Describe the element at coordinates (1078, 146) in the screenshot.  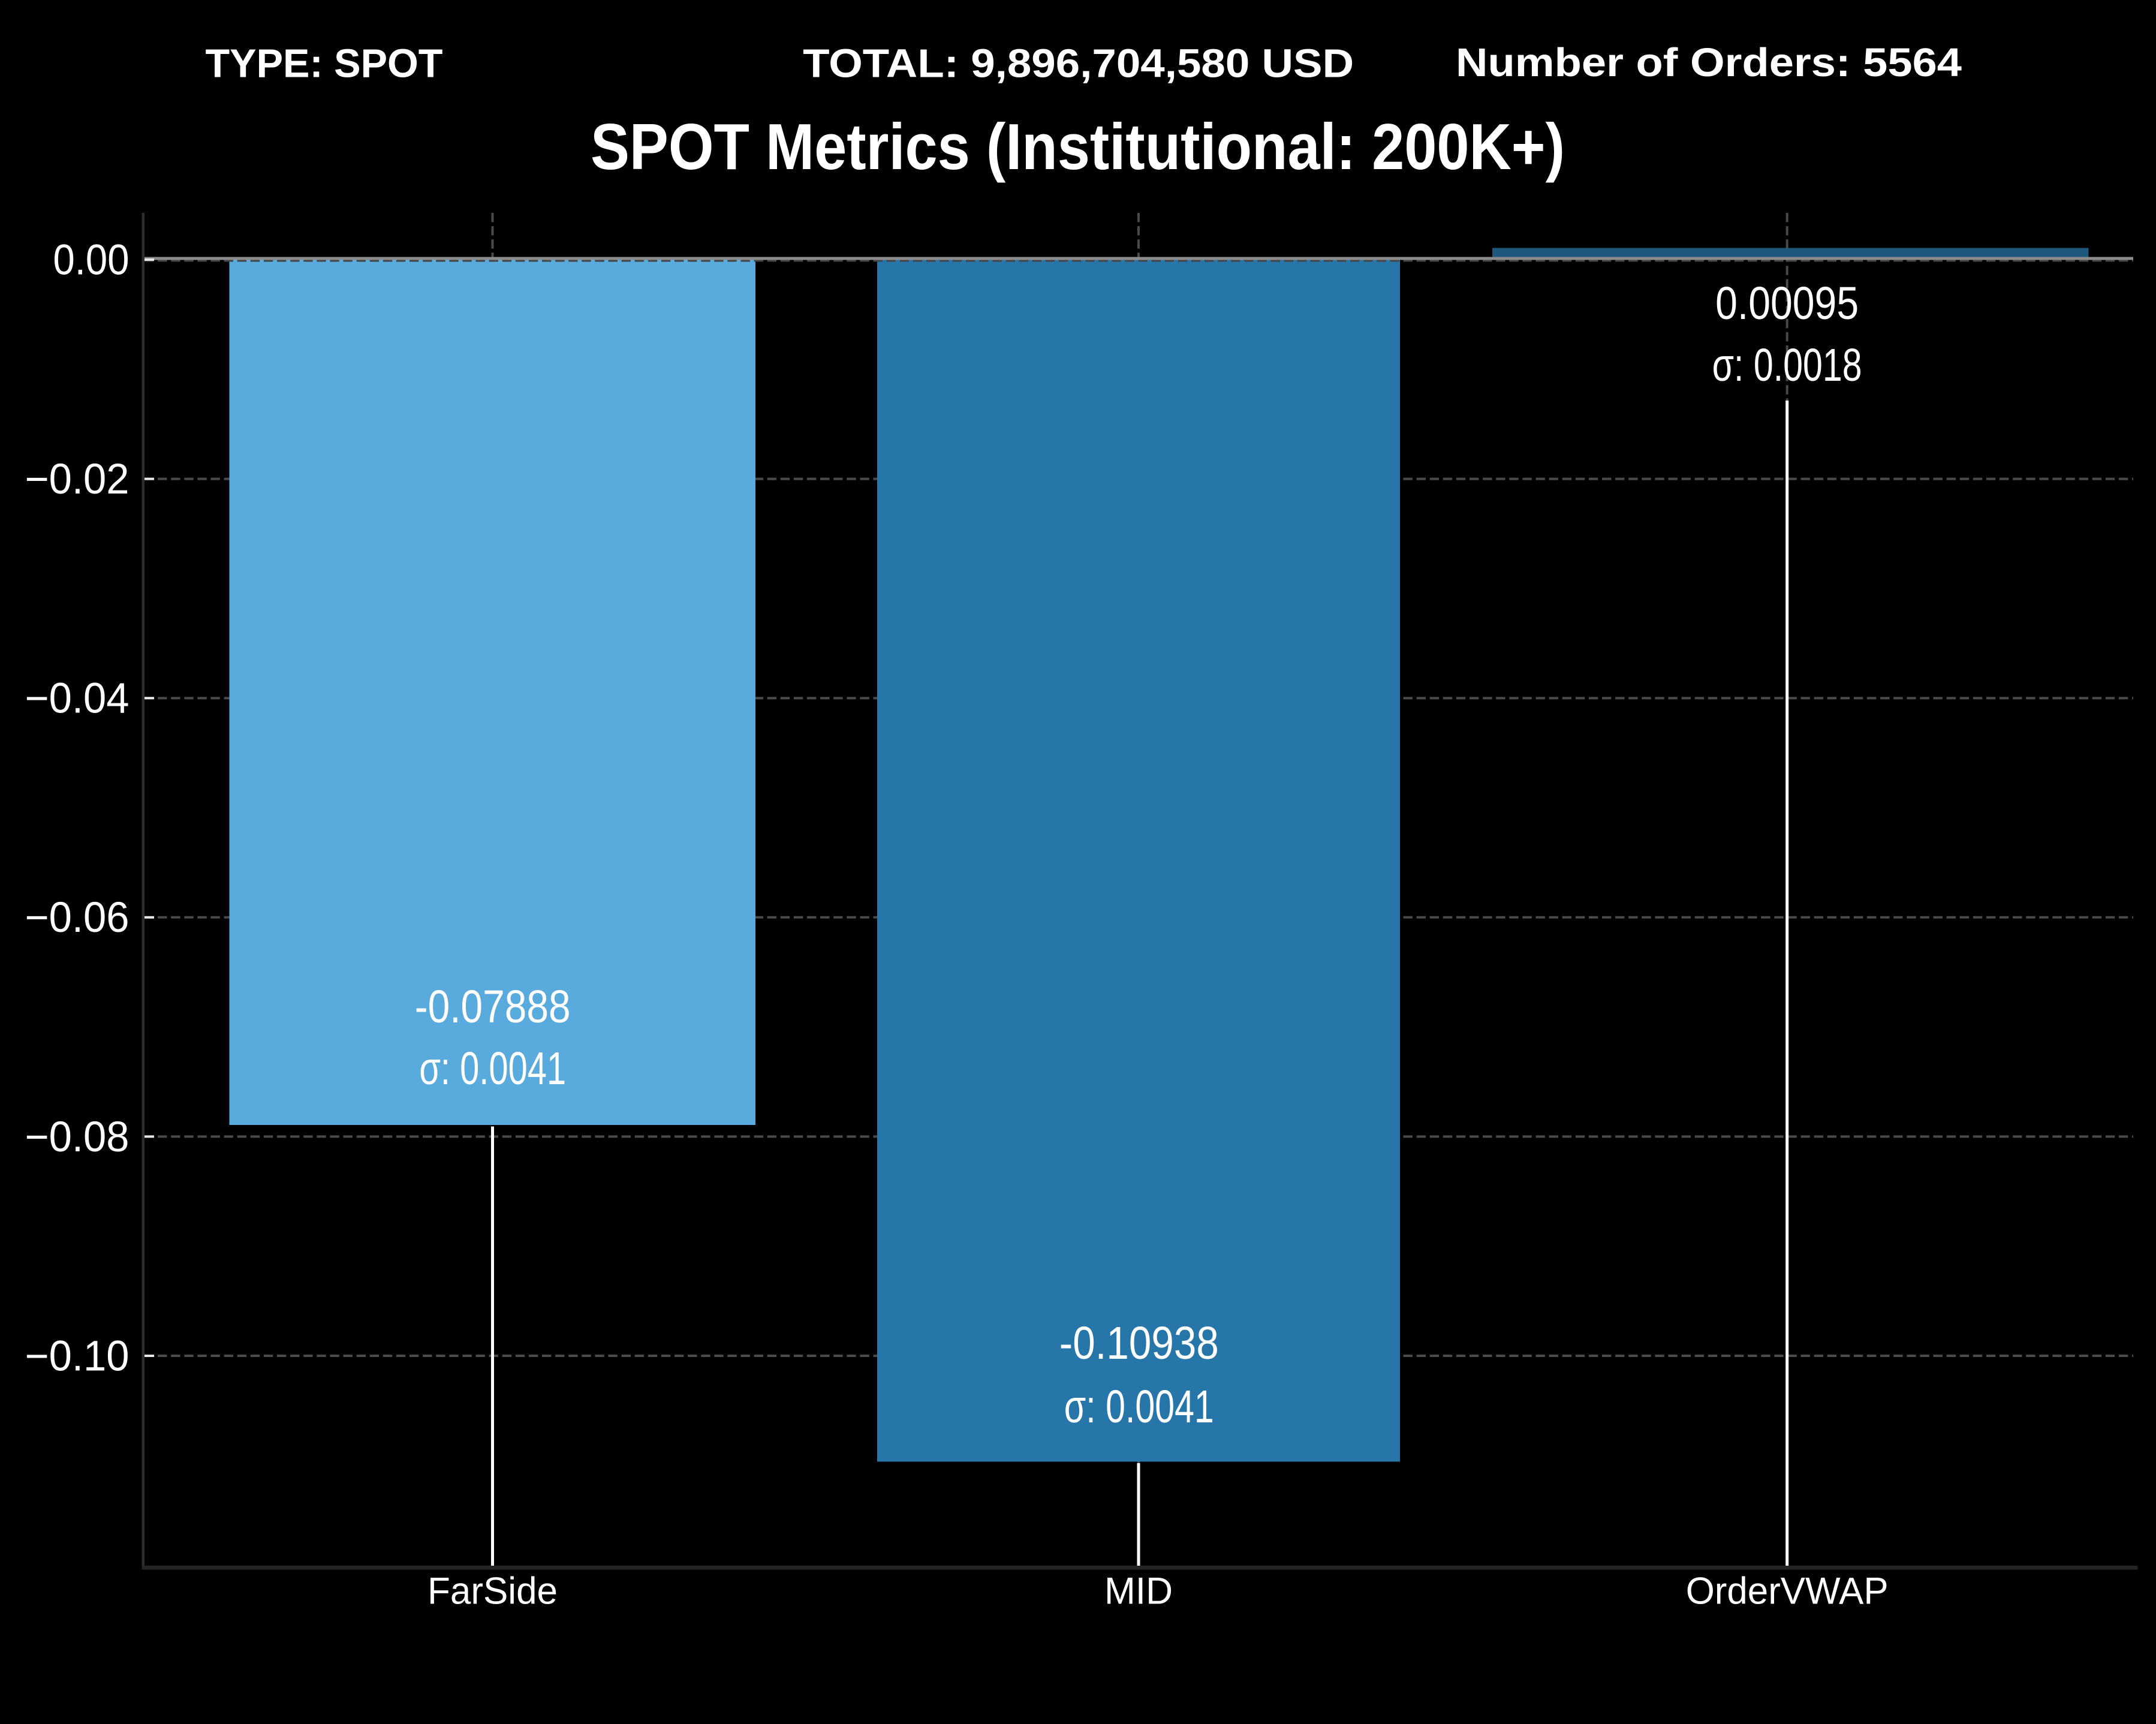
I see `svg-text:SPOT Metrics (Institutional: 2: SPOT Metrics (Institutional: 200K+)` at that location.